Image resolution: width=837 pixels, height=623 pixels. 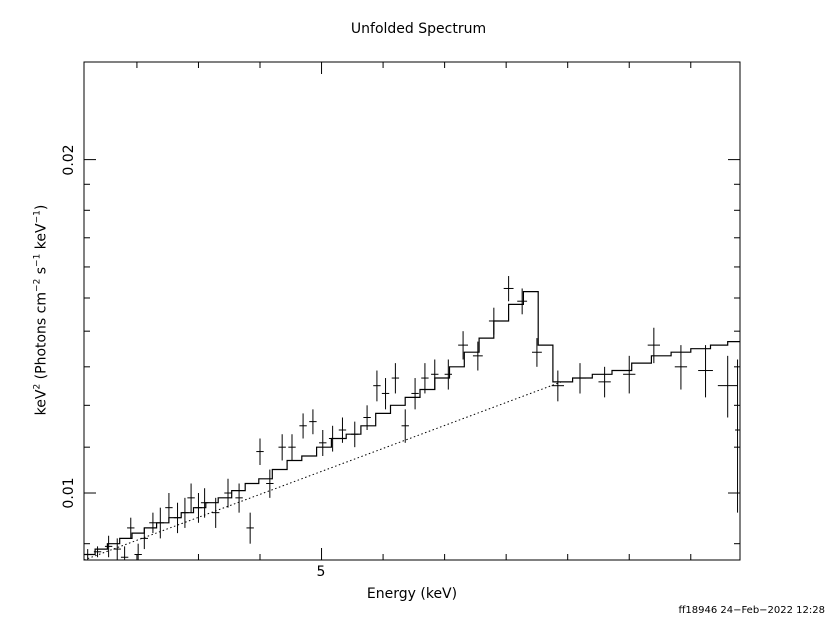 What do you see at coordinates (418, 29) in the screenshot?
I see `chart-title: Unfolded Spectrum` at bounding box center [418, 29].